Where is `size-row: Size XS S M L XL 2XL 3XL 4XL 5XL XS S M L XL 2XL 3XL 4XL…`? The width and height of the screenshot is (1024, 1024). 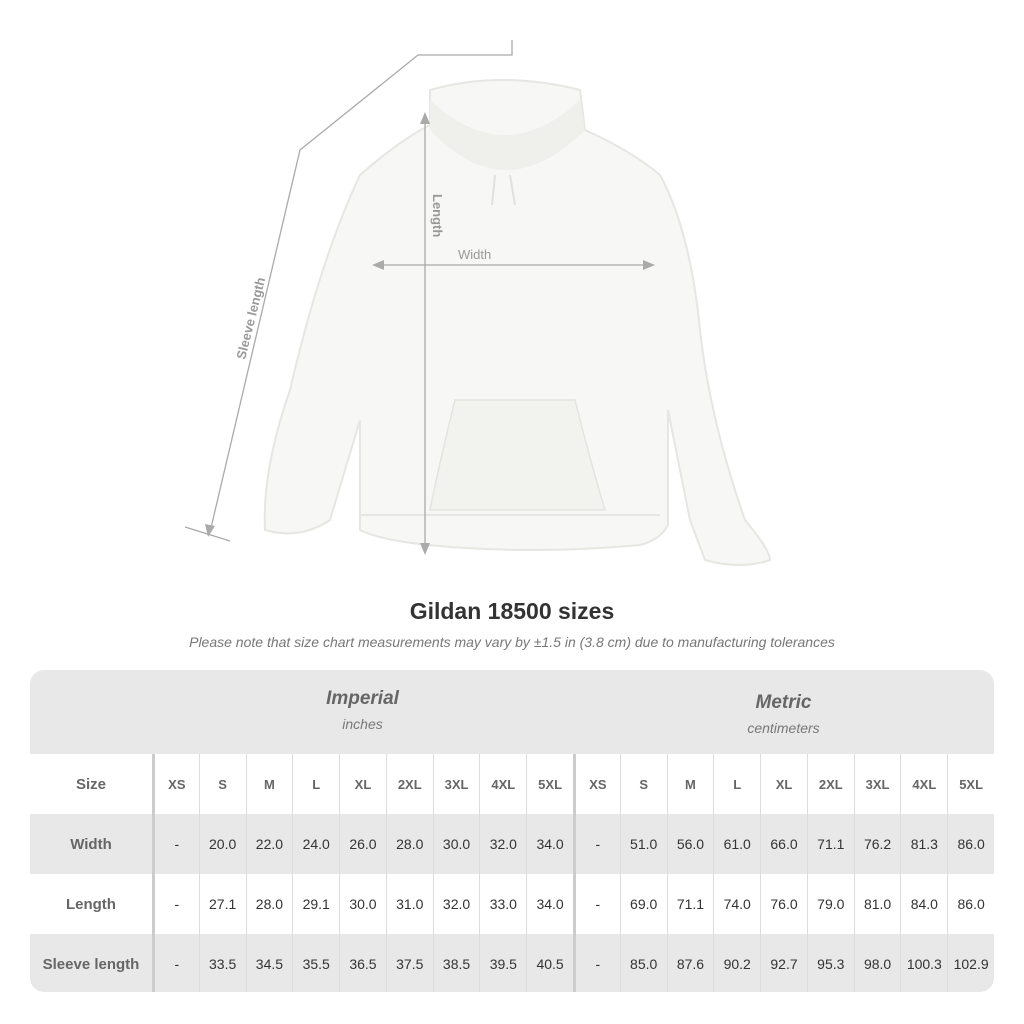 size-row: Size XS S M L XL 2XL 3XL 4XL 5XL XS S M L XL 2XL 3XL 4XL… is located at coordinates (512, 784).